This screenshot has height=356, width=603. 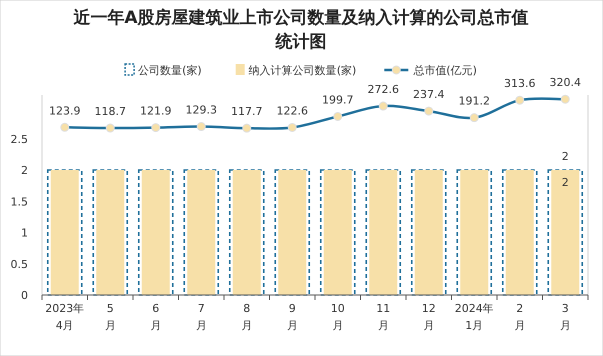 I want to click on x-tick-label: 8 月, so click(x=246, y=317).